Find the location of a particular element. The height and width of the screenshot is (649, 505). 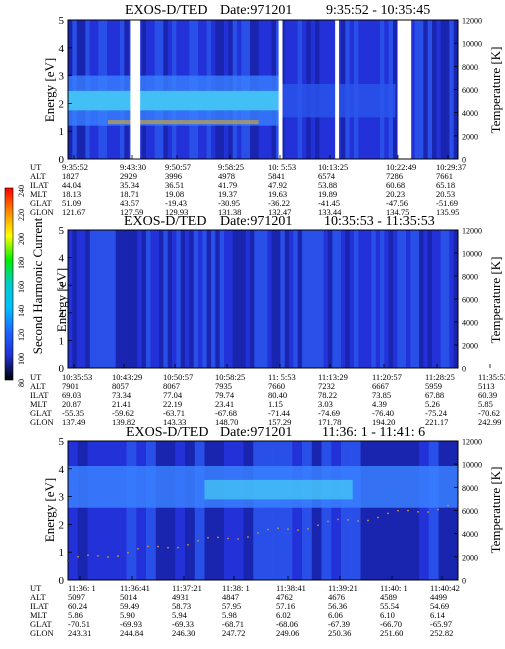

ephemeris-cell: 10:58:25 is located at coordinates (230, 377).